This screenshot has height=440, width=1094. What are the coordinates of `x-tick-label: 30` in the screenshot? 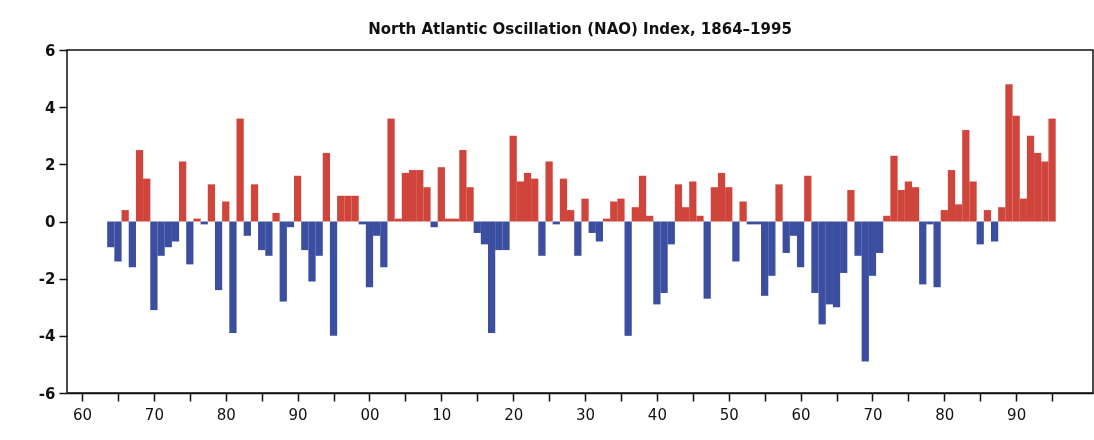 It's located at (585, 414).